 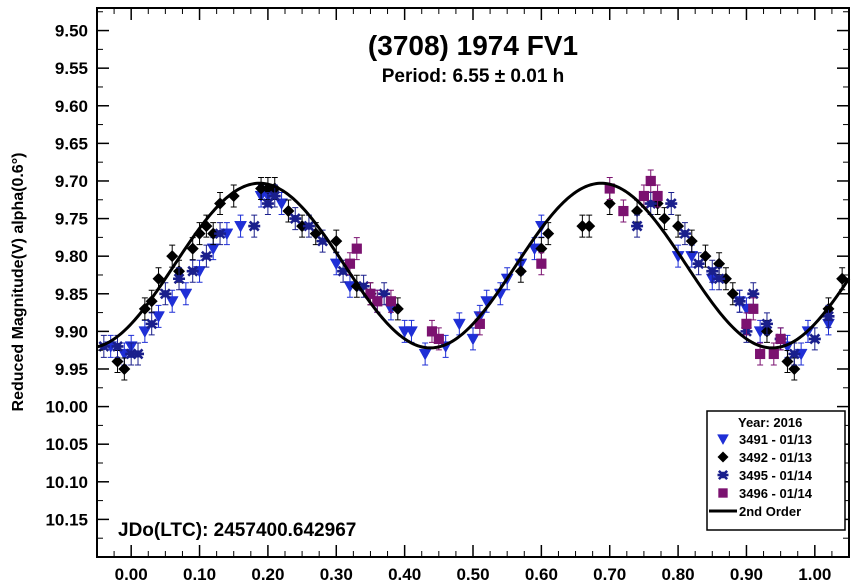 I want to click on x-tick-label: 0.40, so click(x=404, y=574).